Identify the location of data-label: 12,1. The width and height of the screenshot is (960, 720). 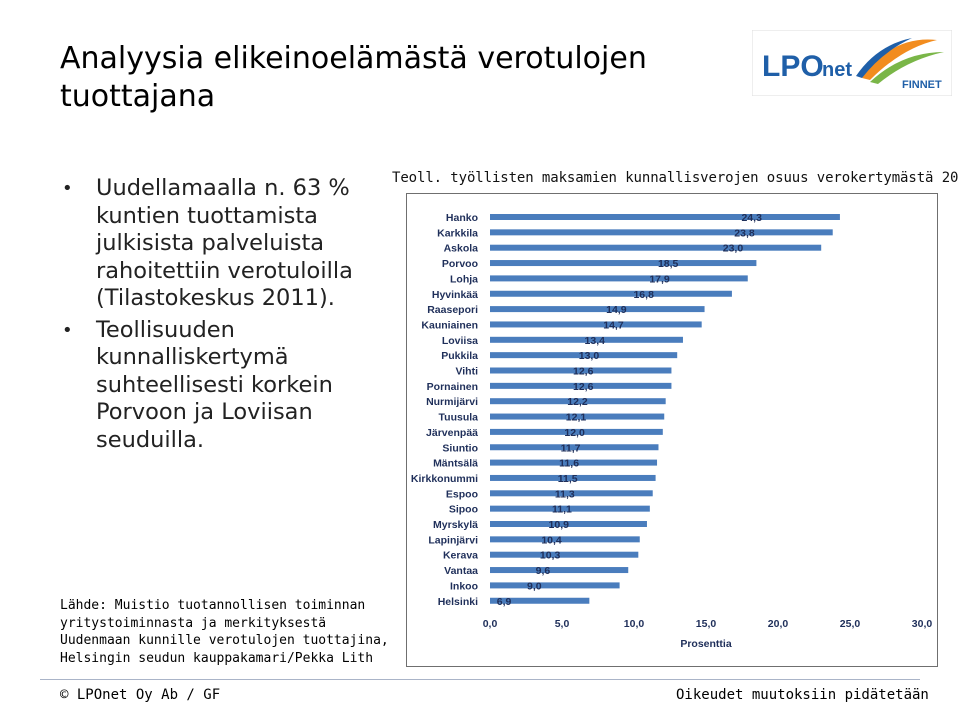
(576, 418).